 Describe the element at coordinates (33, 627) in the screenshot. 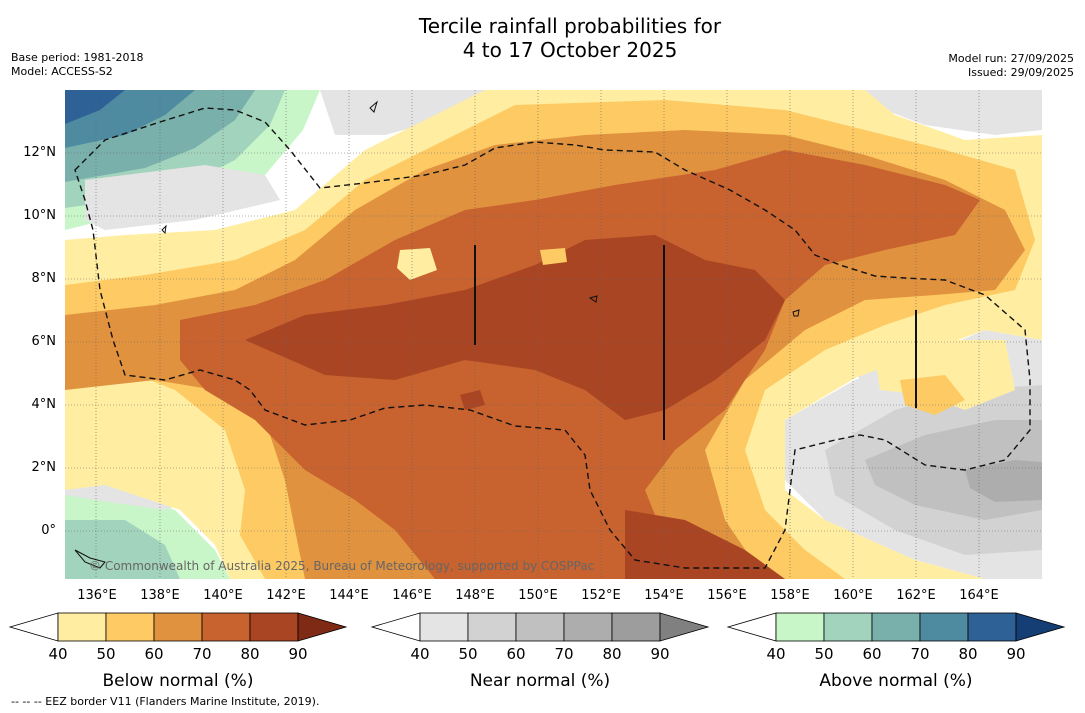

I see `colorbar-below-under-triangle` at that location.